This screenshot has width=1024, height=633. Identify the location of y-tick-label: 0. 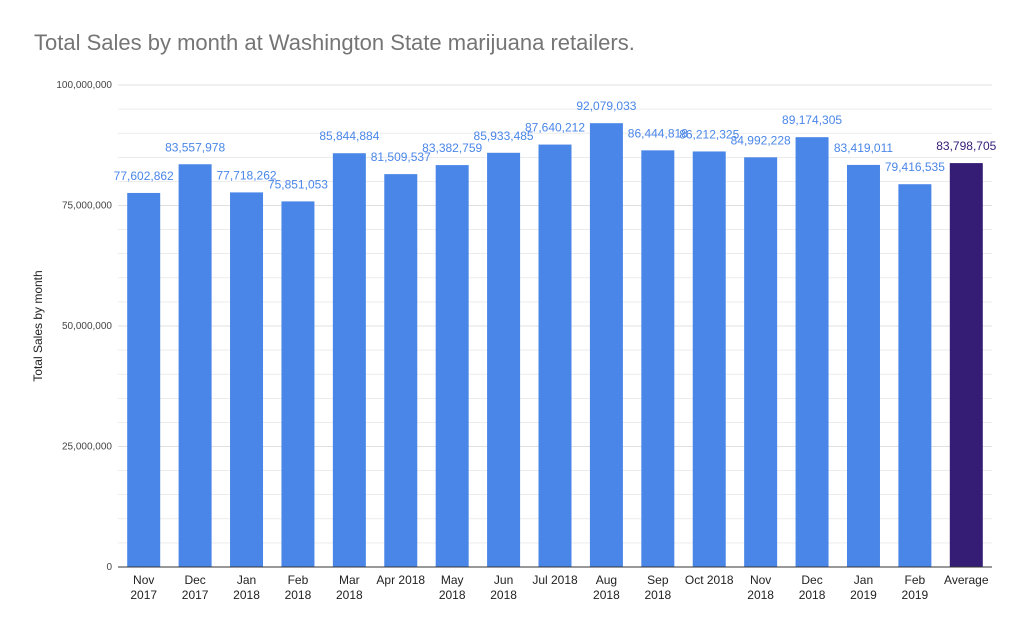
(109, 567).